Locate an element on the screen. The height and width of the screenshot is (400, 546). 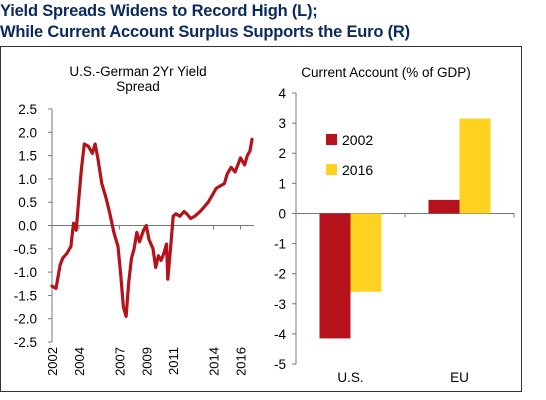
left-y-tick-label: 0.5 is located at coordinates (27, 202).